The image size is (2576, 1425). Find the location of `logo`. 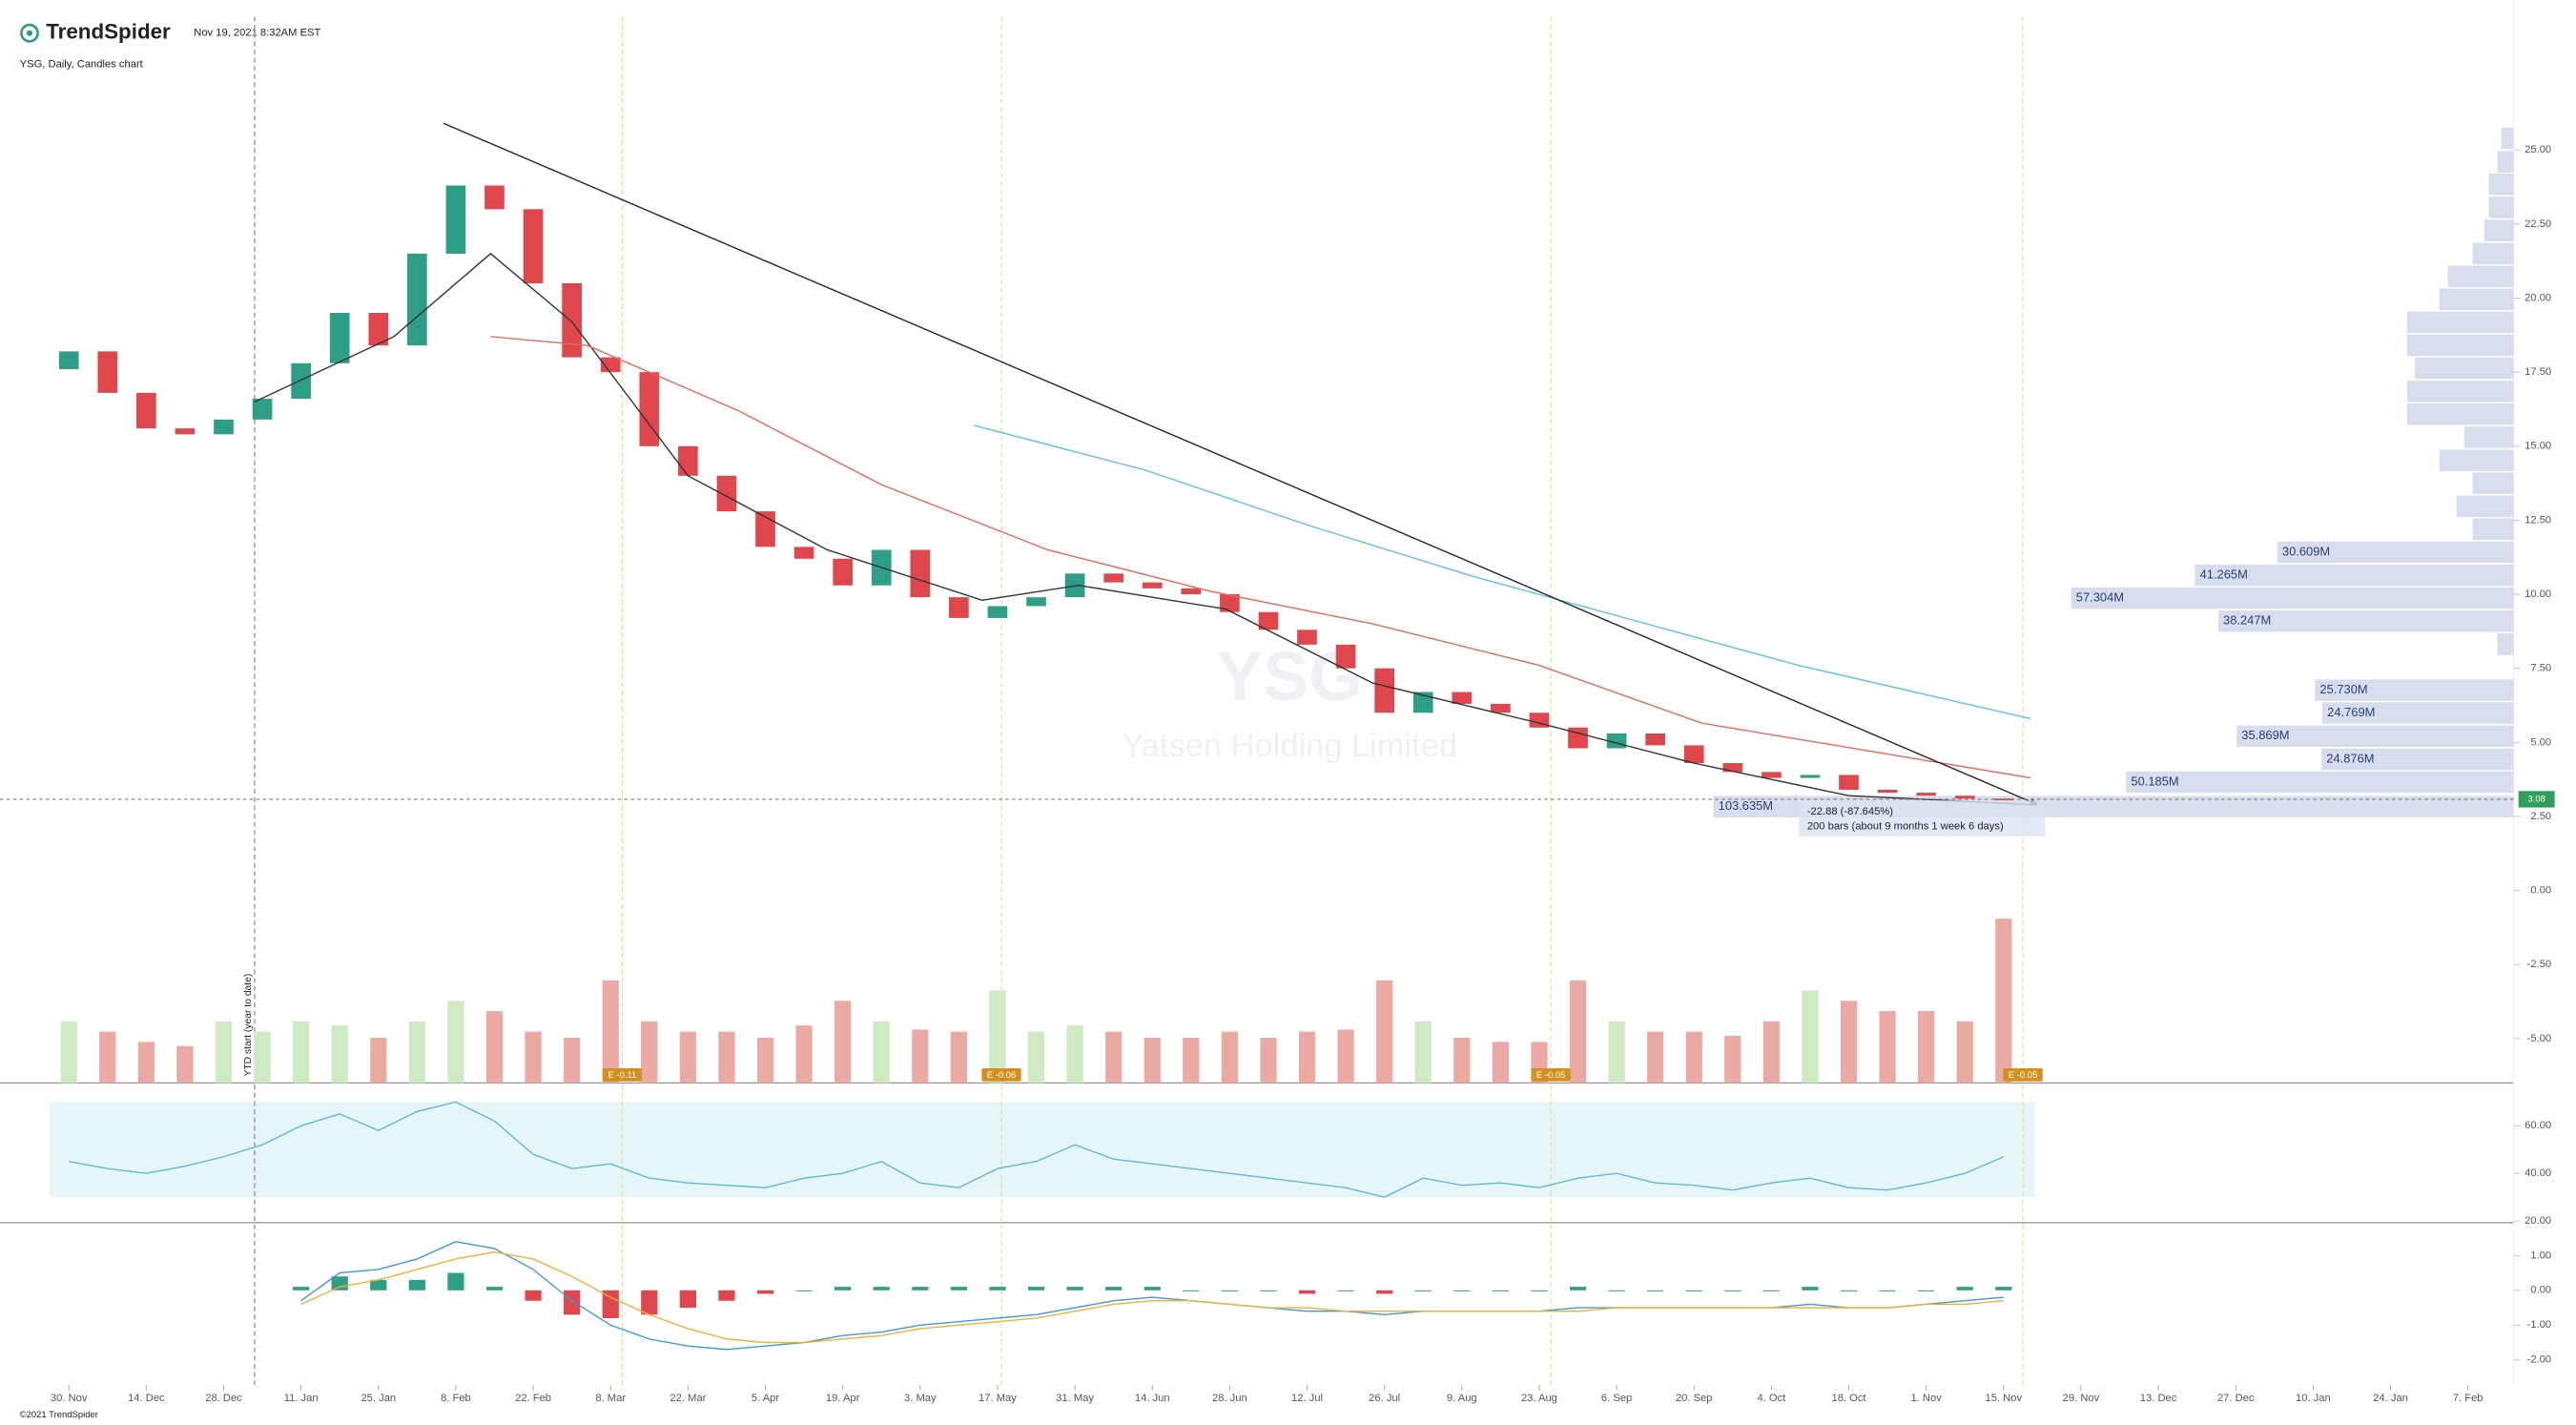

logo is located at coordinates (29, 33).